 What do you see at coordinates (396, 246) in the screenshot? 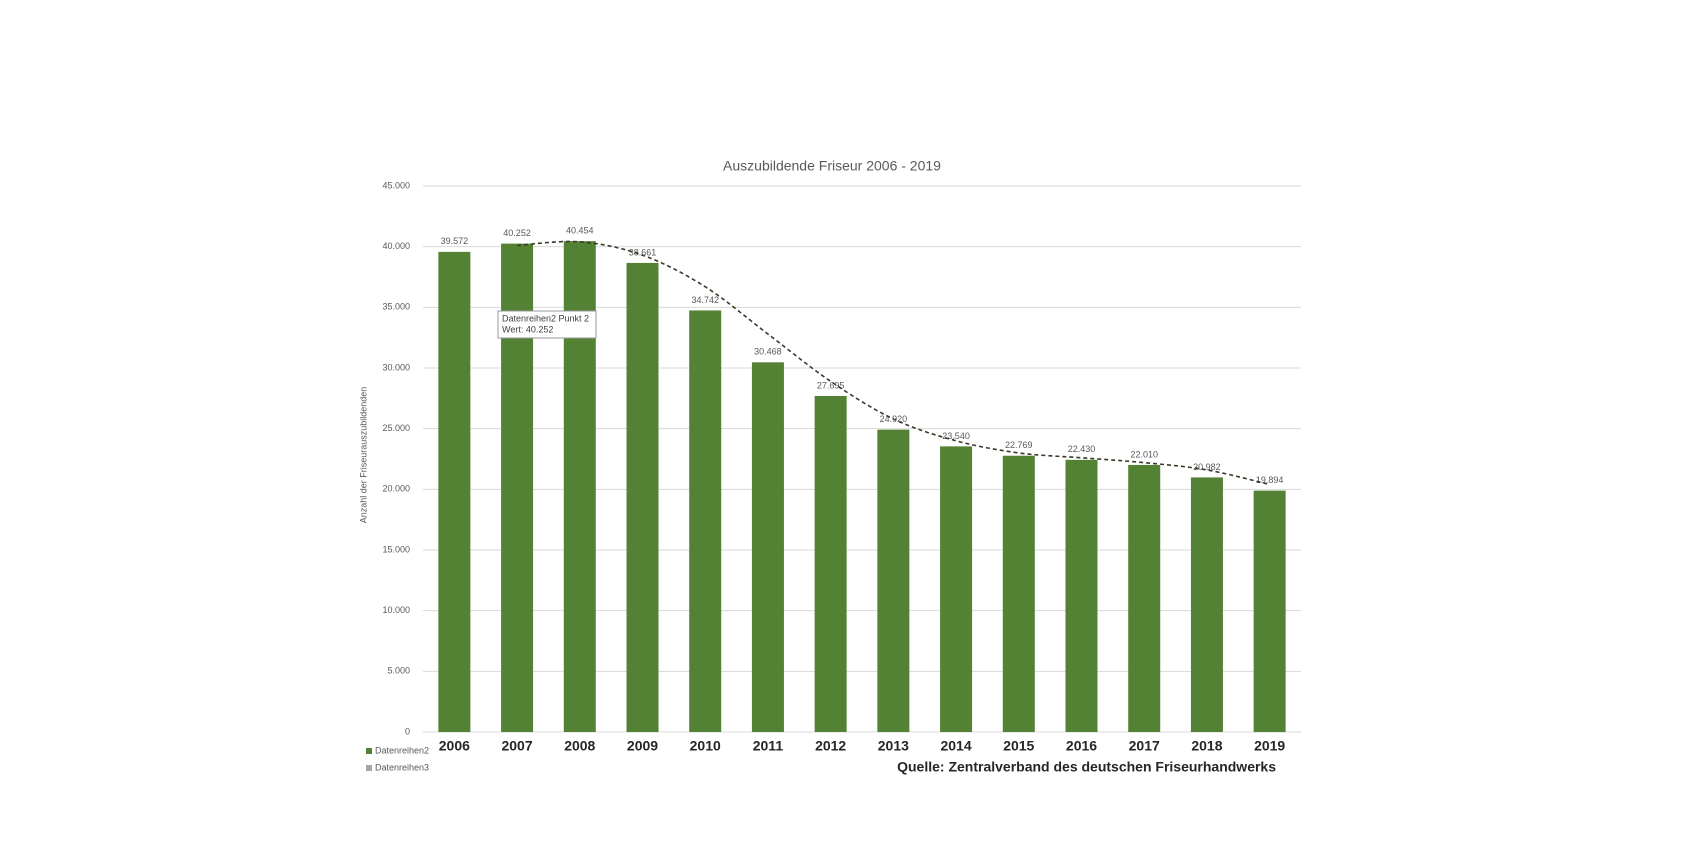
I see `y-tick-label: 40.000` at bounding box center [396, 246].